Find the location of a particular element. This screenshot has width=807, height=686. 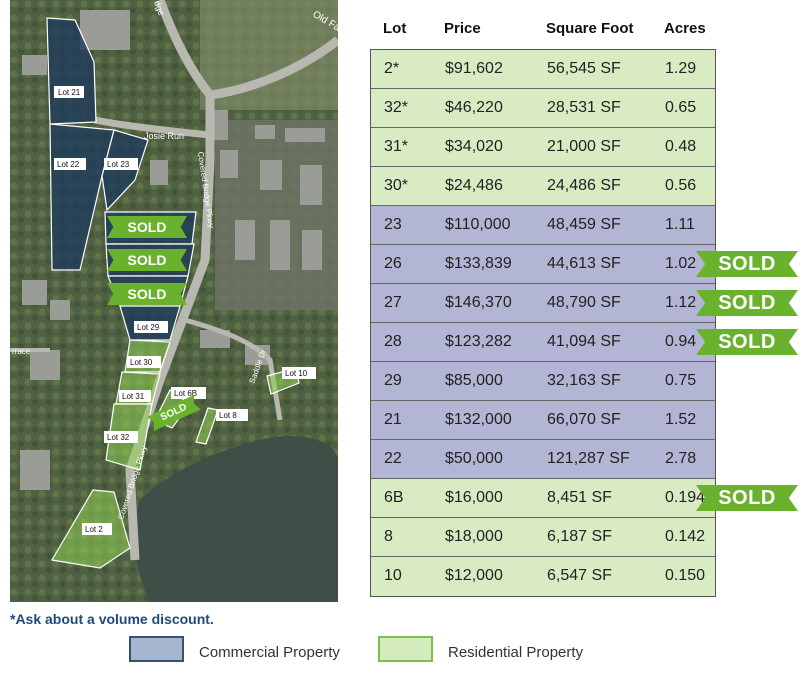

header-square-foot: Square Foot is located at coordinates (590, 28).